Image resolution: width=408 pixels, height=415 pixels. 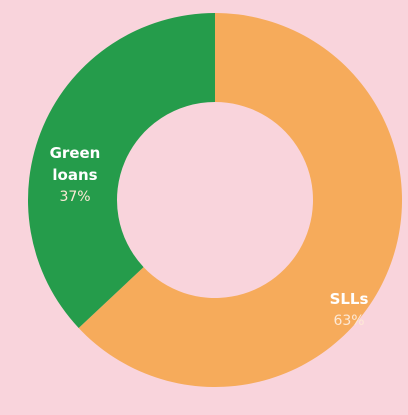 What do you see at coordinates (349, 310) in the screenshot?
I see `slice-label: SLLs 63%` at bounding box center [349, 310].